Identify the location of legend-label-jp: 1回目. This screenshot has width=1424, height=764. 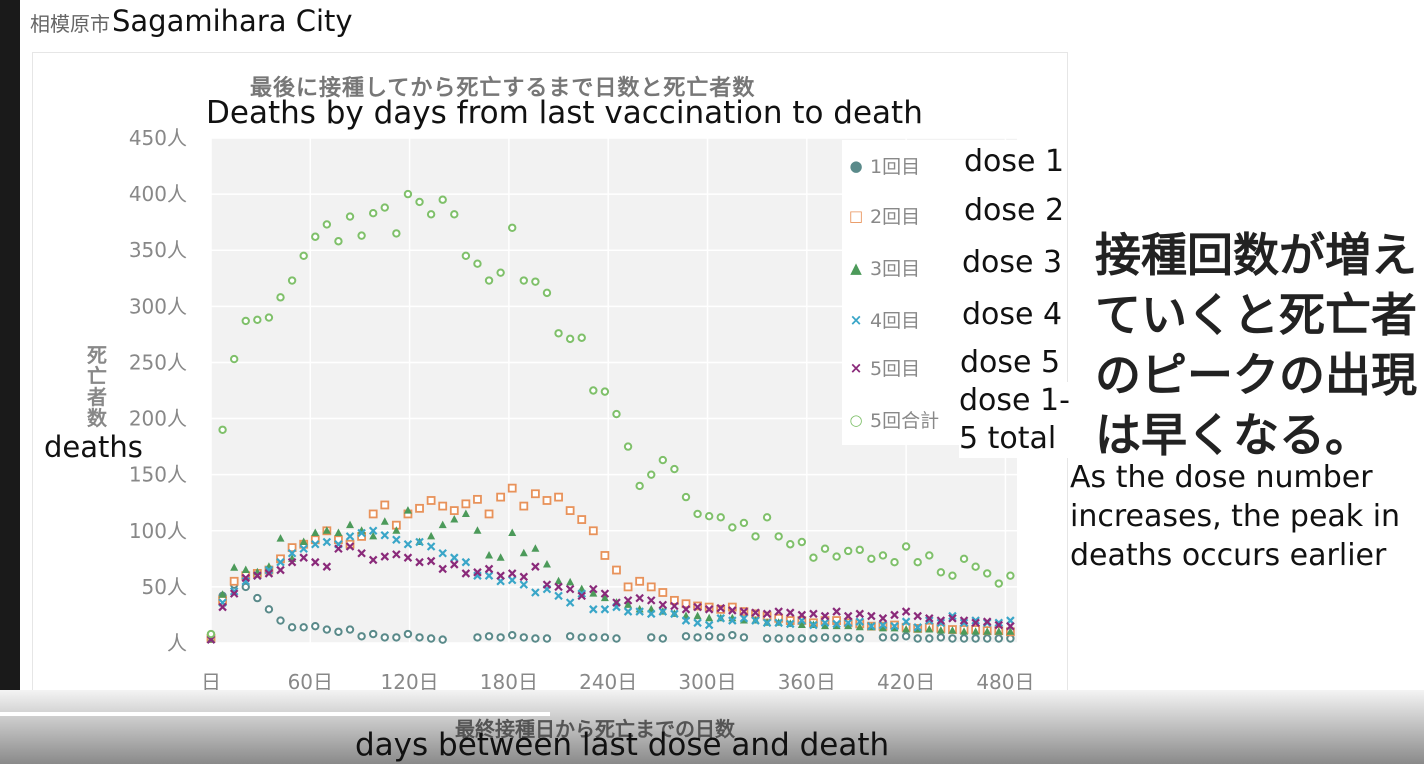
(895, 167).